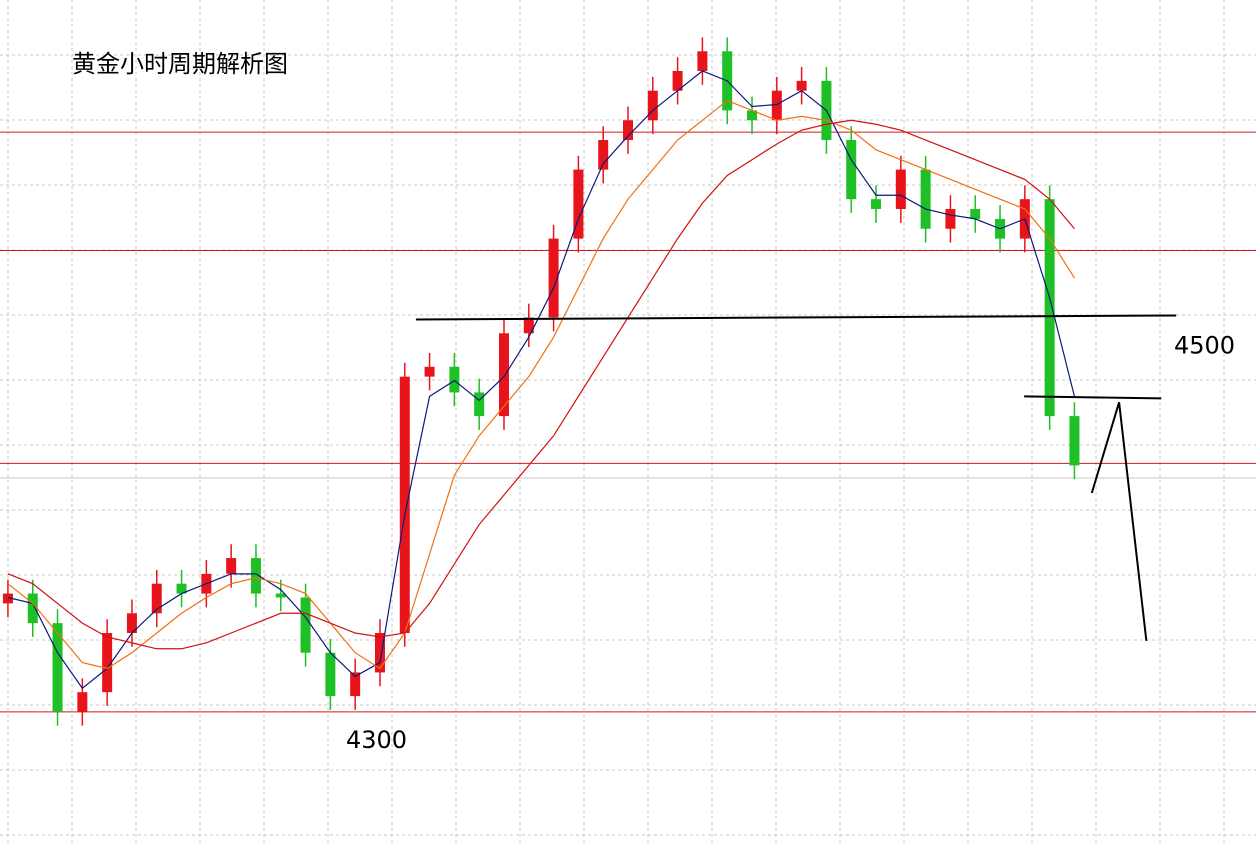 The height and width of the screenshot is (844, 1256). I want to click on price-label: 4300, so click(376, 740).